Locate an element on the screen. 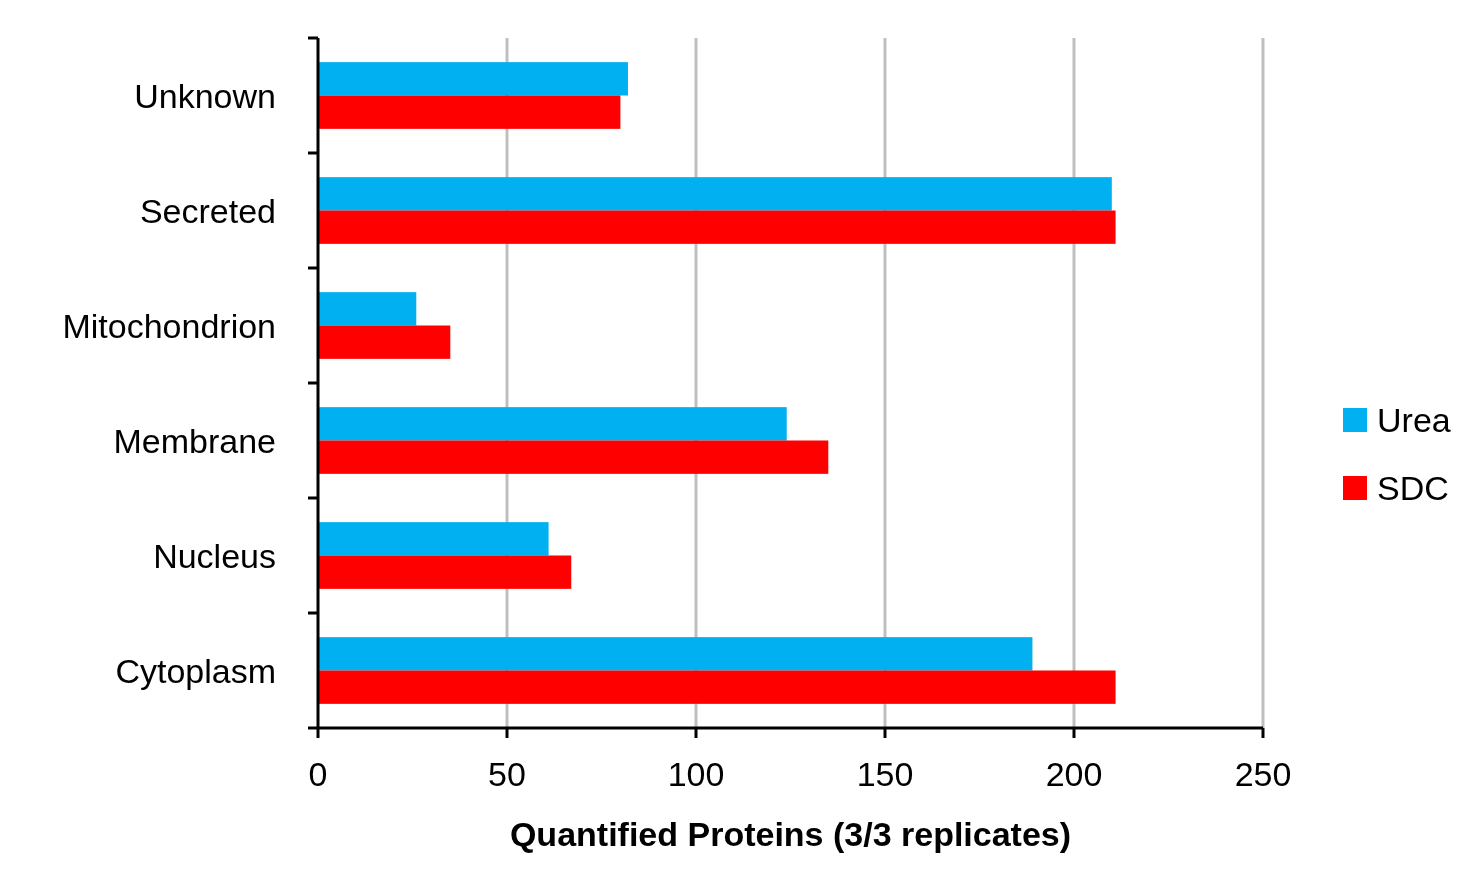 This screenshot has width=1466, height=869. x-axis-title: Quantified Proteins (3/3 replicates) is located at coordinates (790, 834).